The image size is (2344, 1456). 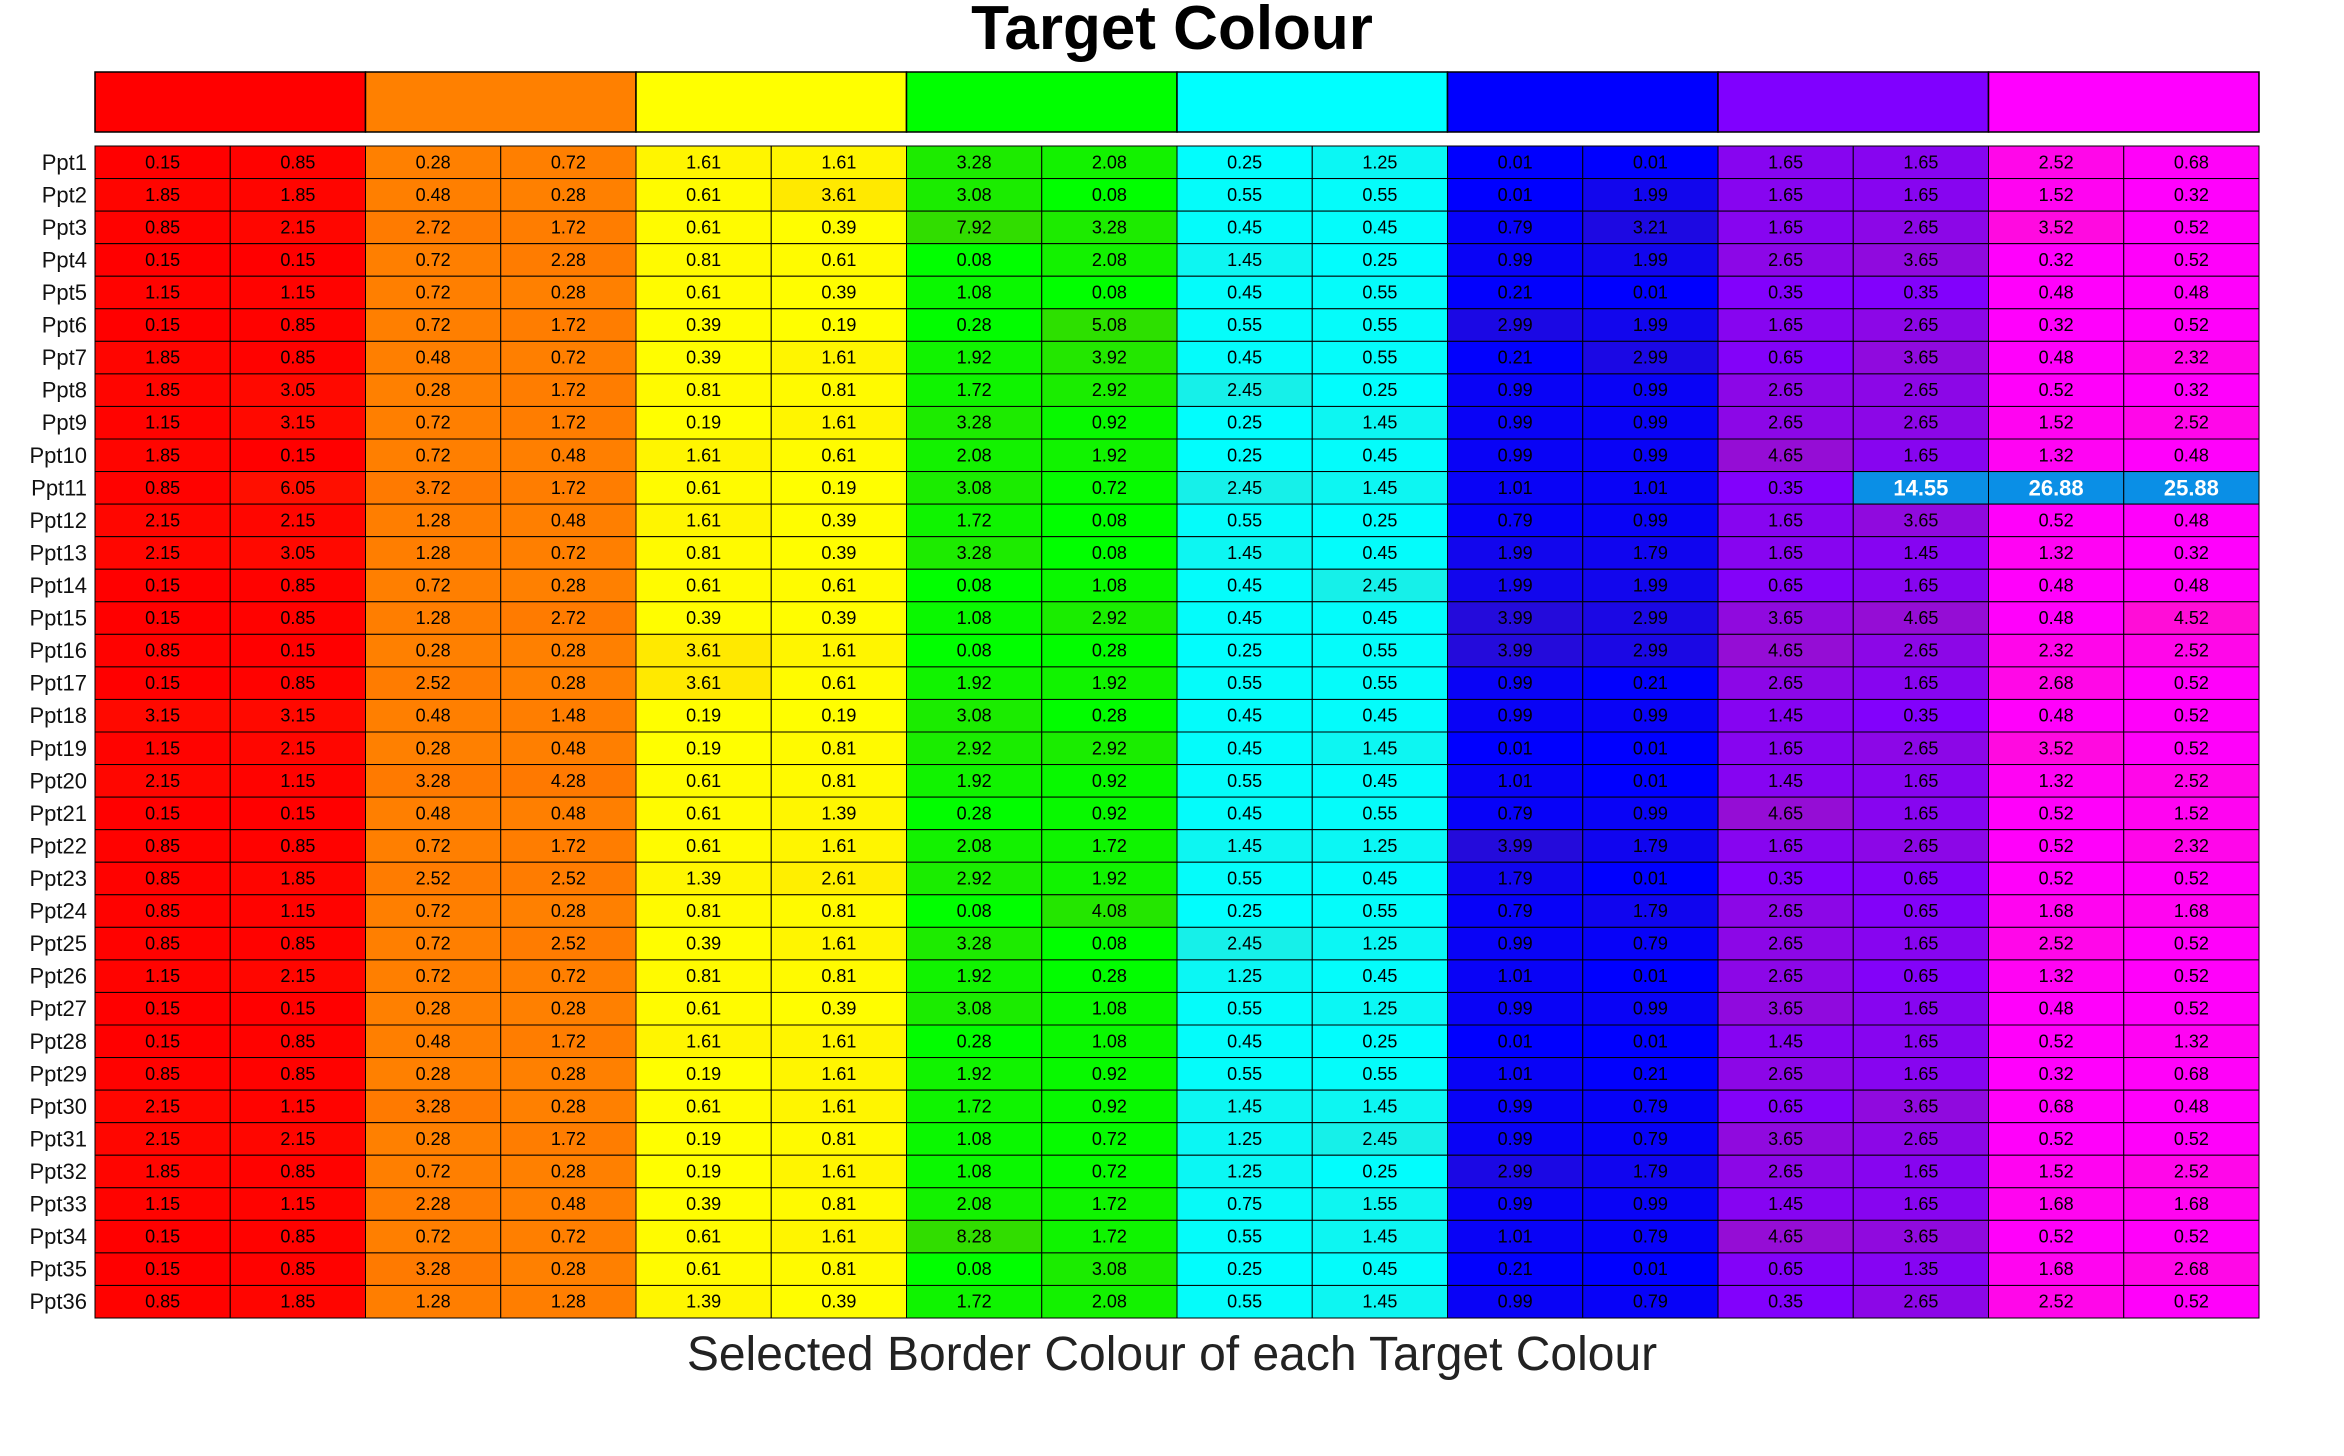 What do you see at coordinates (2056, 195) in the screenshot?
I see `cell-value-label: 1.52` at bounding box center [2056, 195].